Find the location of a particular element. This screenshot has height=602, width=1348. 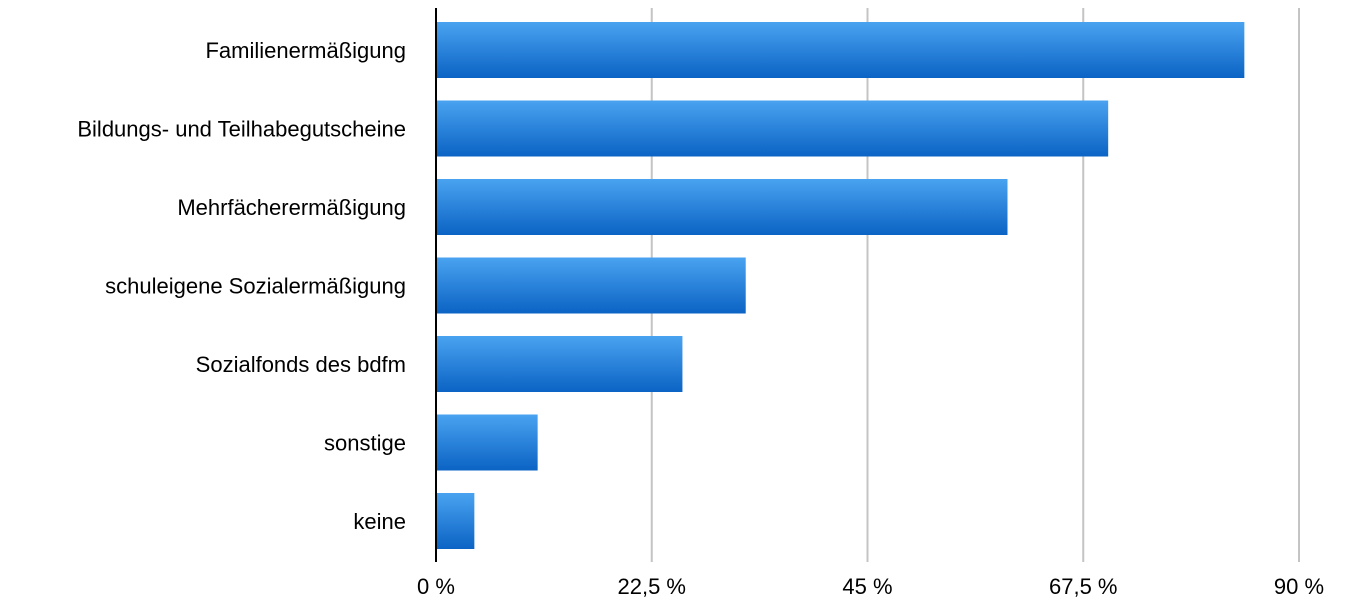

x-tick-label-4: 90 % is located at coordinates (1299, 586).